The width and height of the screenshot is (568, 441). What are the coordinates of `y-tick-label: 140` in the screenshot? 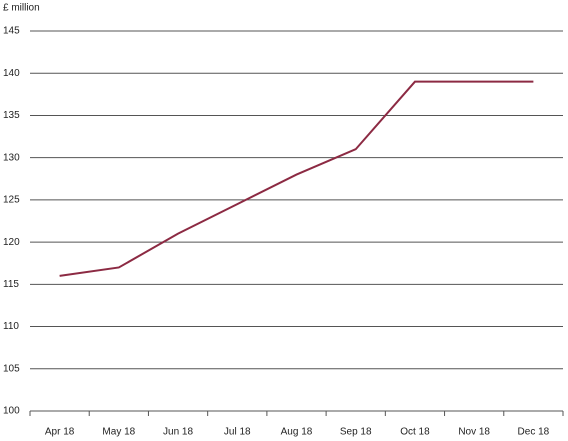 It's located at (11, 73).